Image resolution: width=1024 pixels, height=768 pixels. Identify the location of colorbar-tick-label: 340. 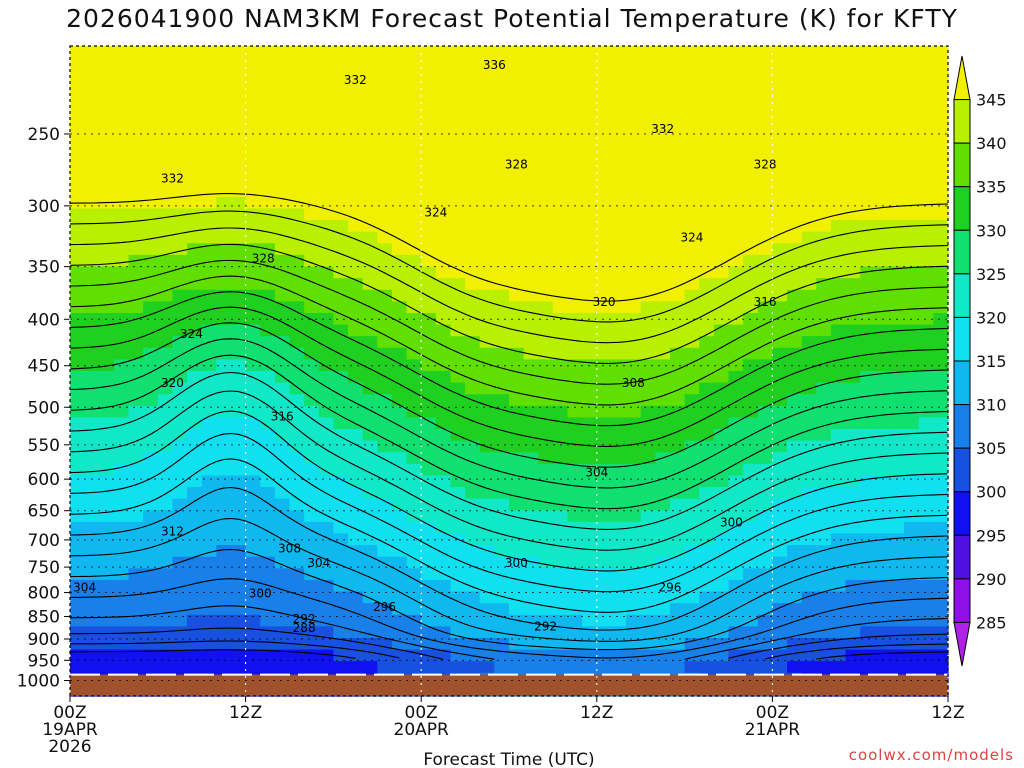
(991, 143).